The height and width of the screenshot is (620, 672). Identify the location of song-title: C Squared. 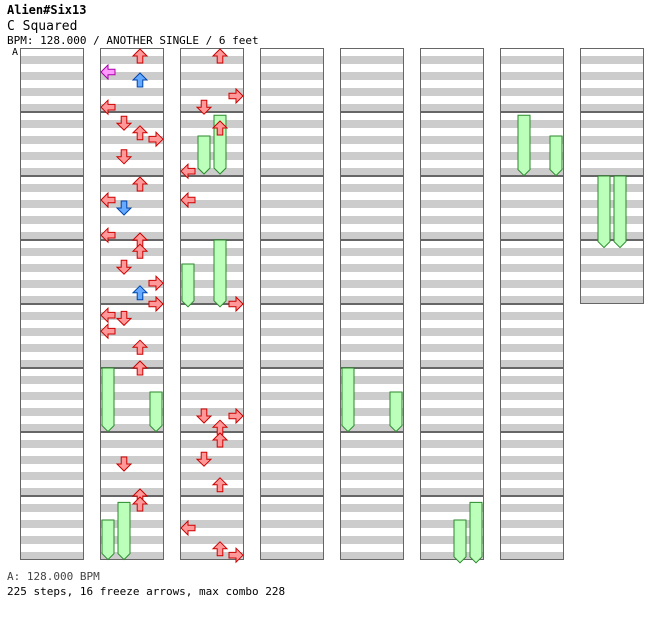
(42, 26).